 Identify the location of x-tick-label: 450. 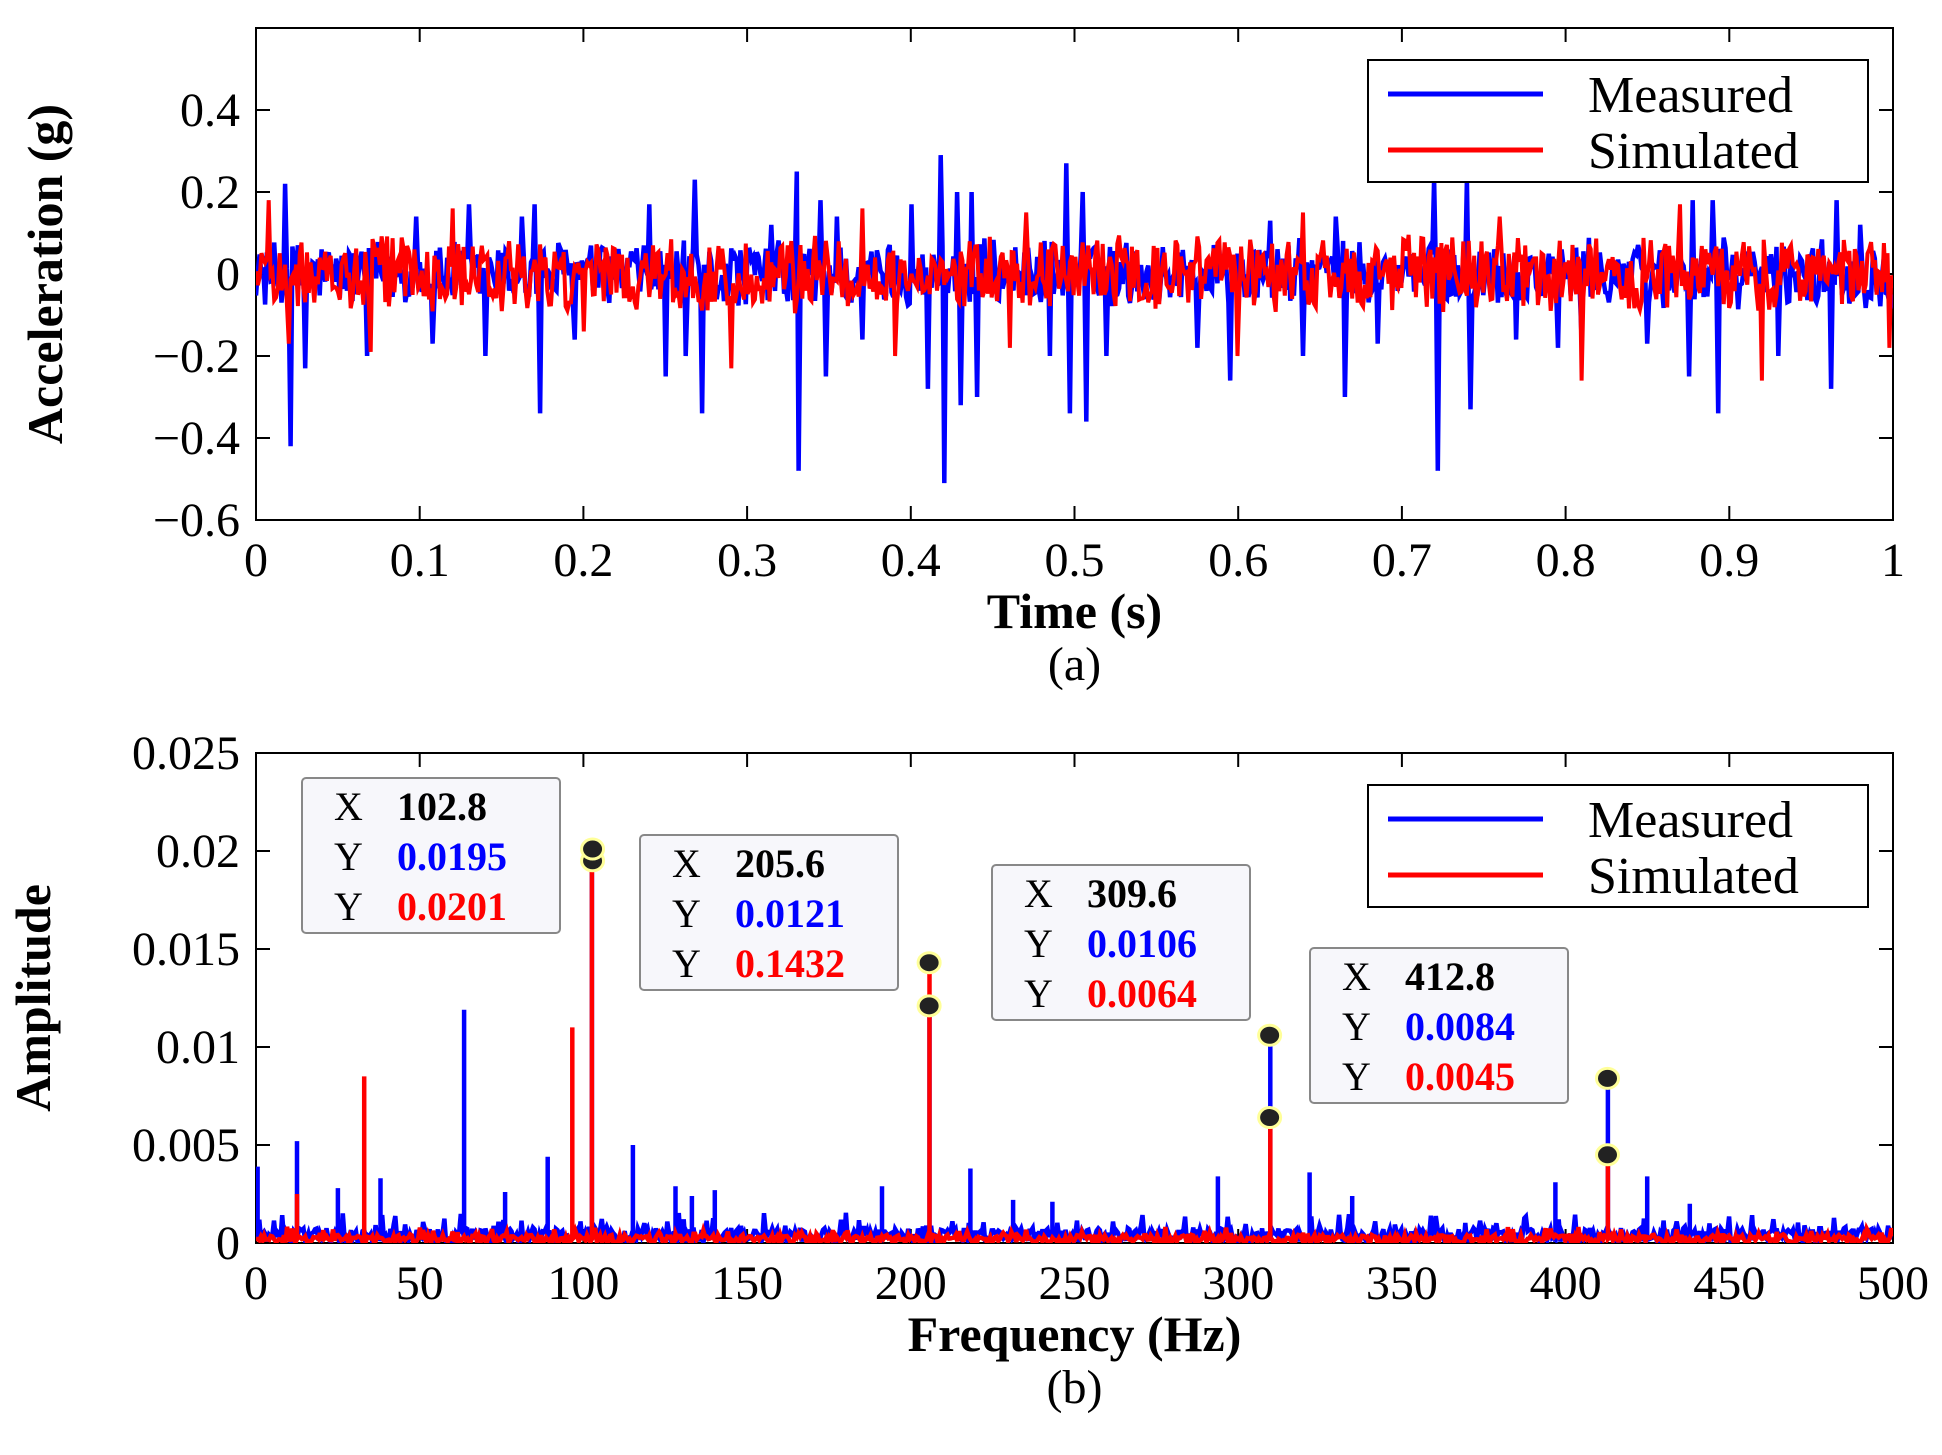
(1729, 1283).